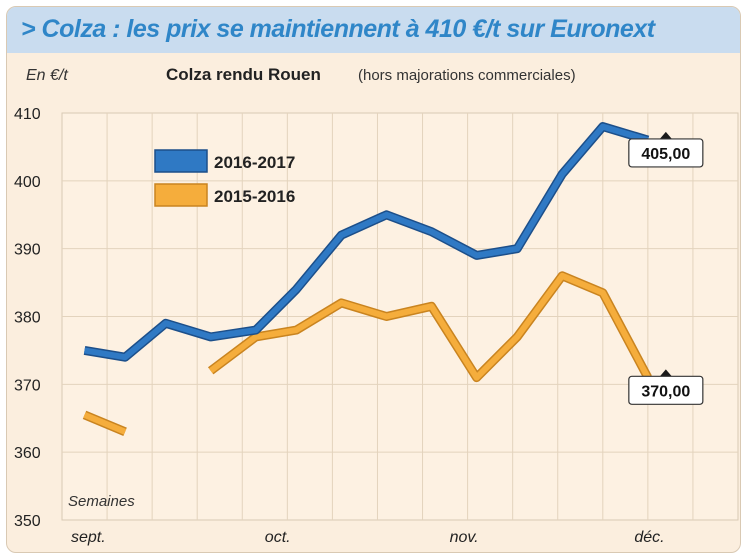 The width and height of the screenshot is (747, 559). I want to click on y-tick-label: 350, so click(27, 521).